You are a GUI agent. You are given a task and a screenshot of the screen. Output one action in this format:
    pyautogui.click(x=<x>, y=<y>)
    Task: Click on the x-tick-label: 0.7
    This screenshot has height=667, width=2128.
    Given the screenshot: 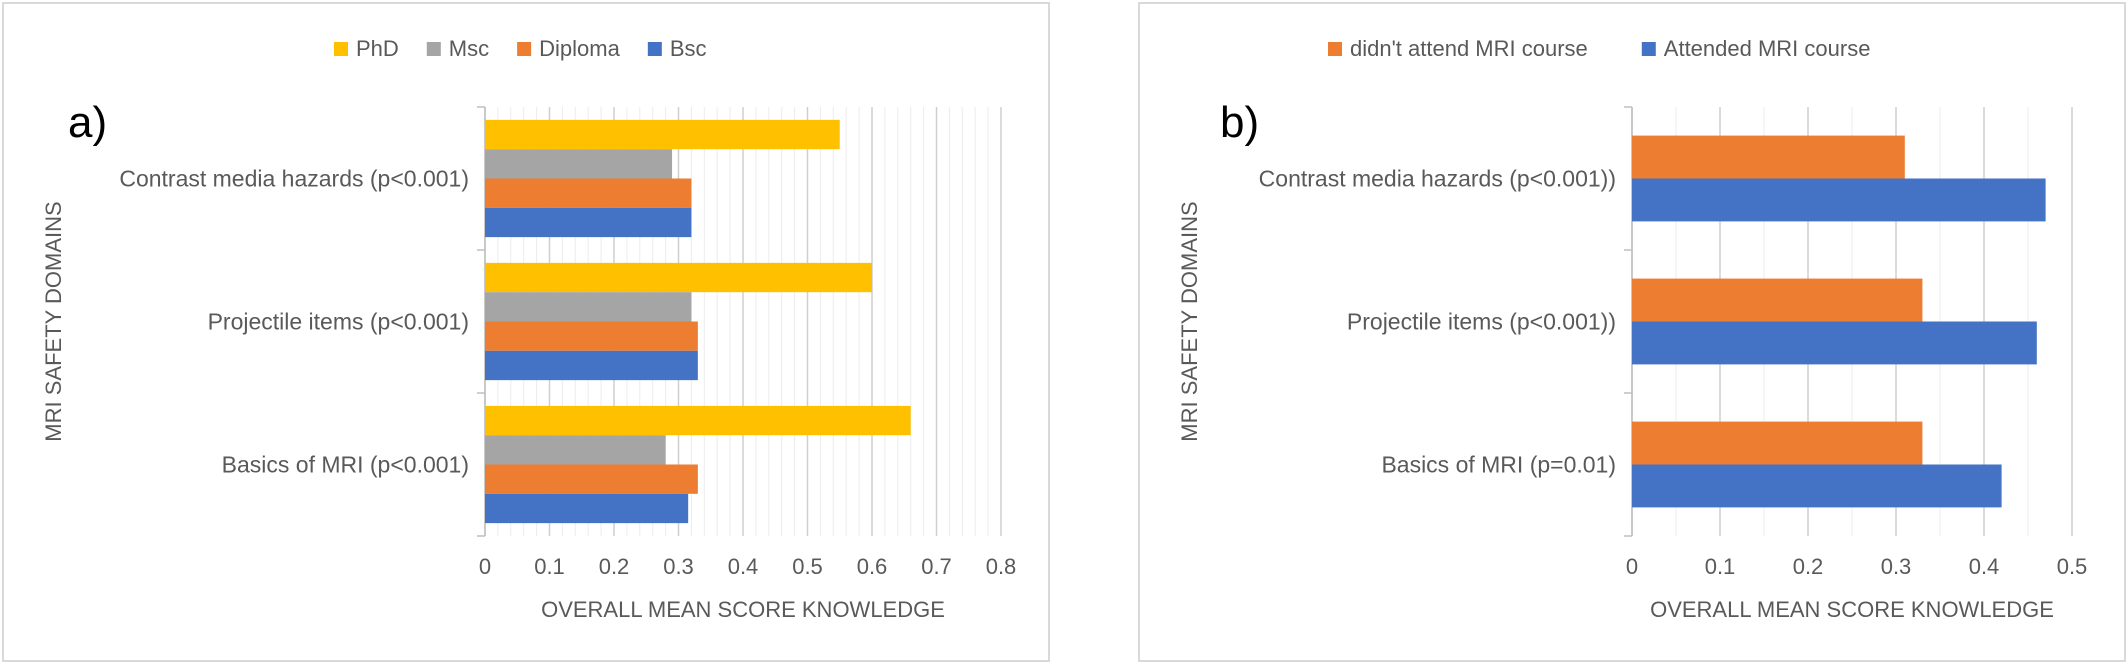 What is the action you would take?
    pyautogui.click(x=936, y=566)
    